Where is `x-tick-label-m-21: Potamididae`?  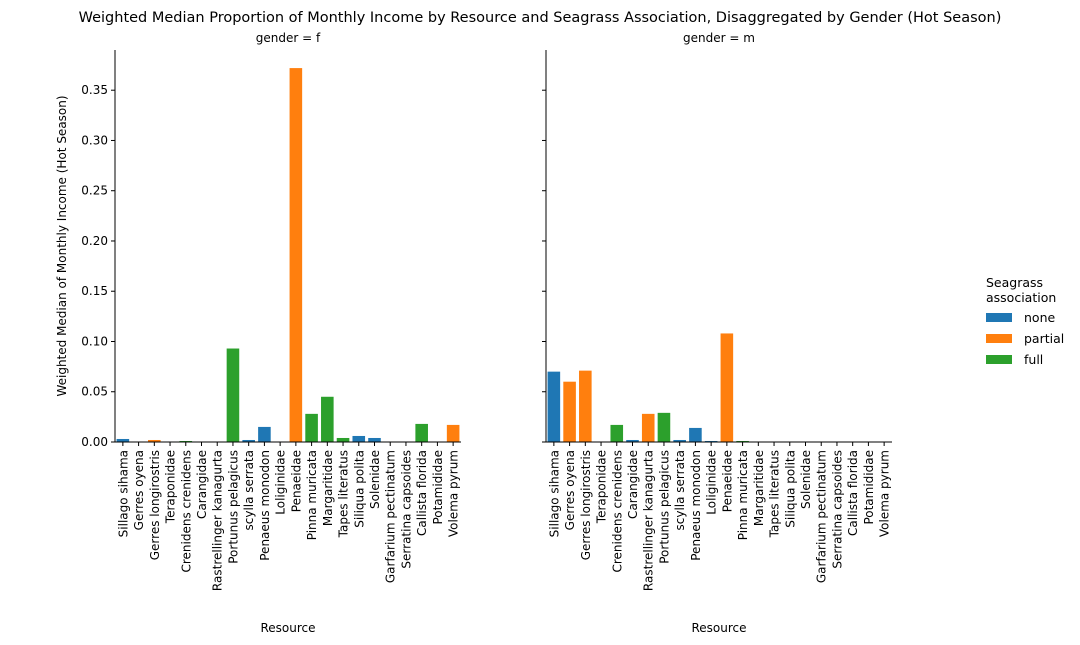 x-tick-label-m-21: Potamididae is located at coordinates (869, 487).